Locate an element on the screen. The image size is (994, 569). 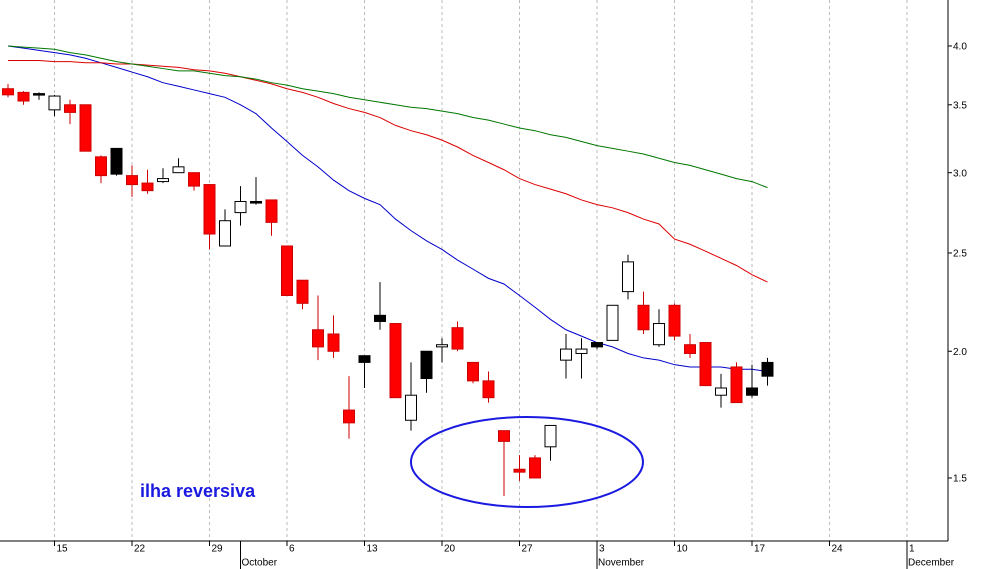
y-tick-label: 3.5 is located at coordinates (960, 105).